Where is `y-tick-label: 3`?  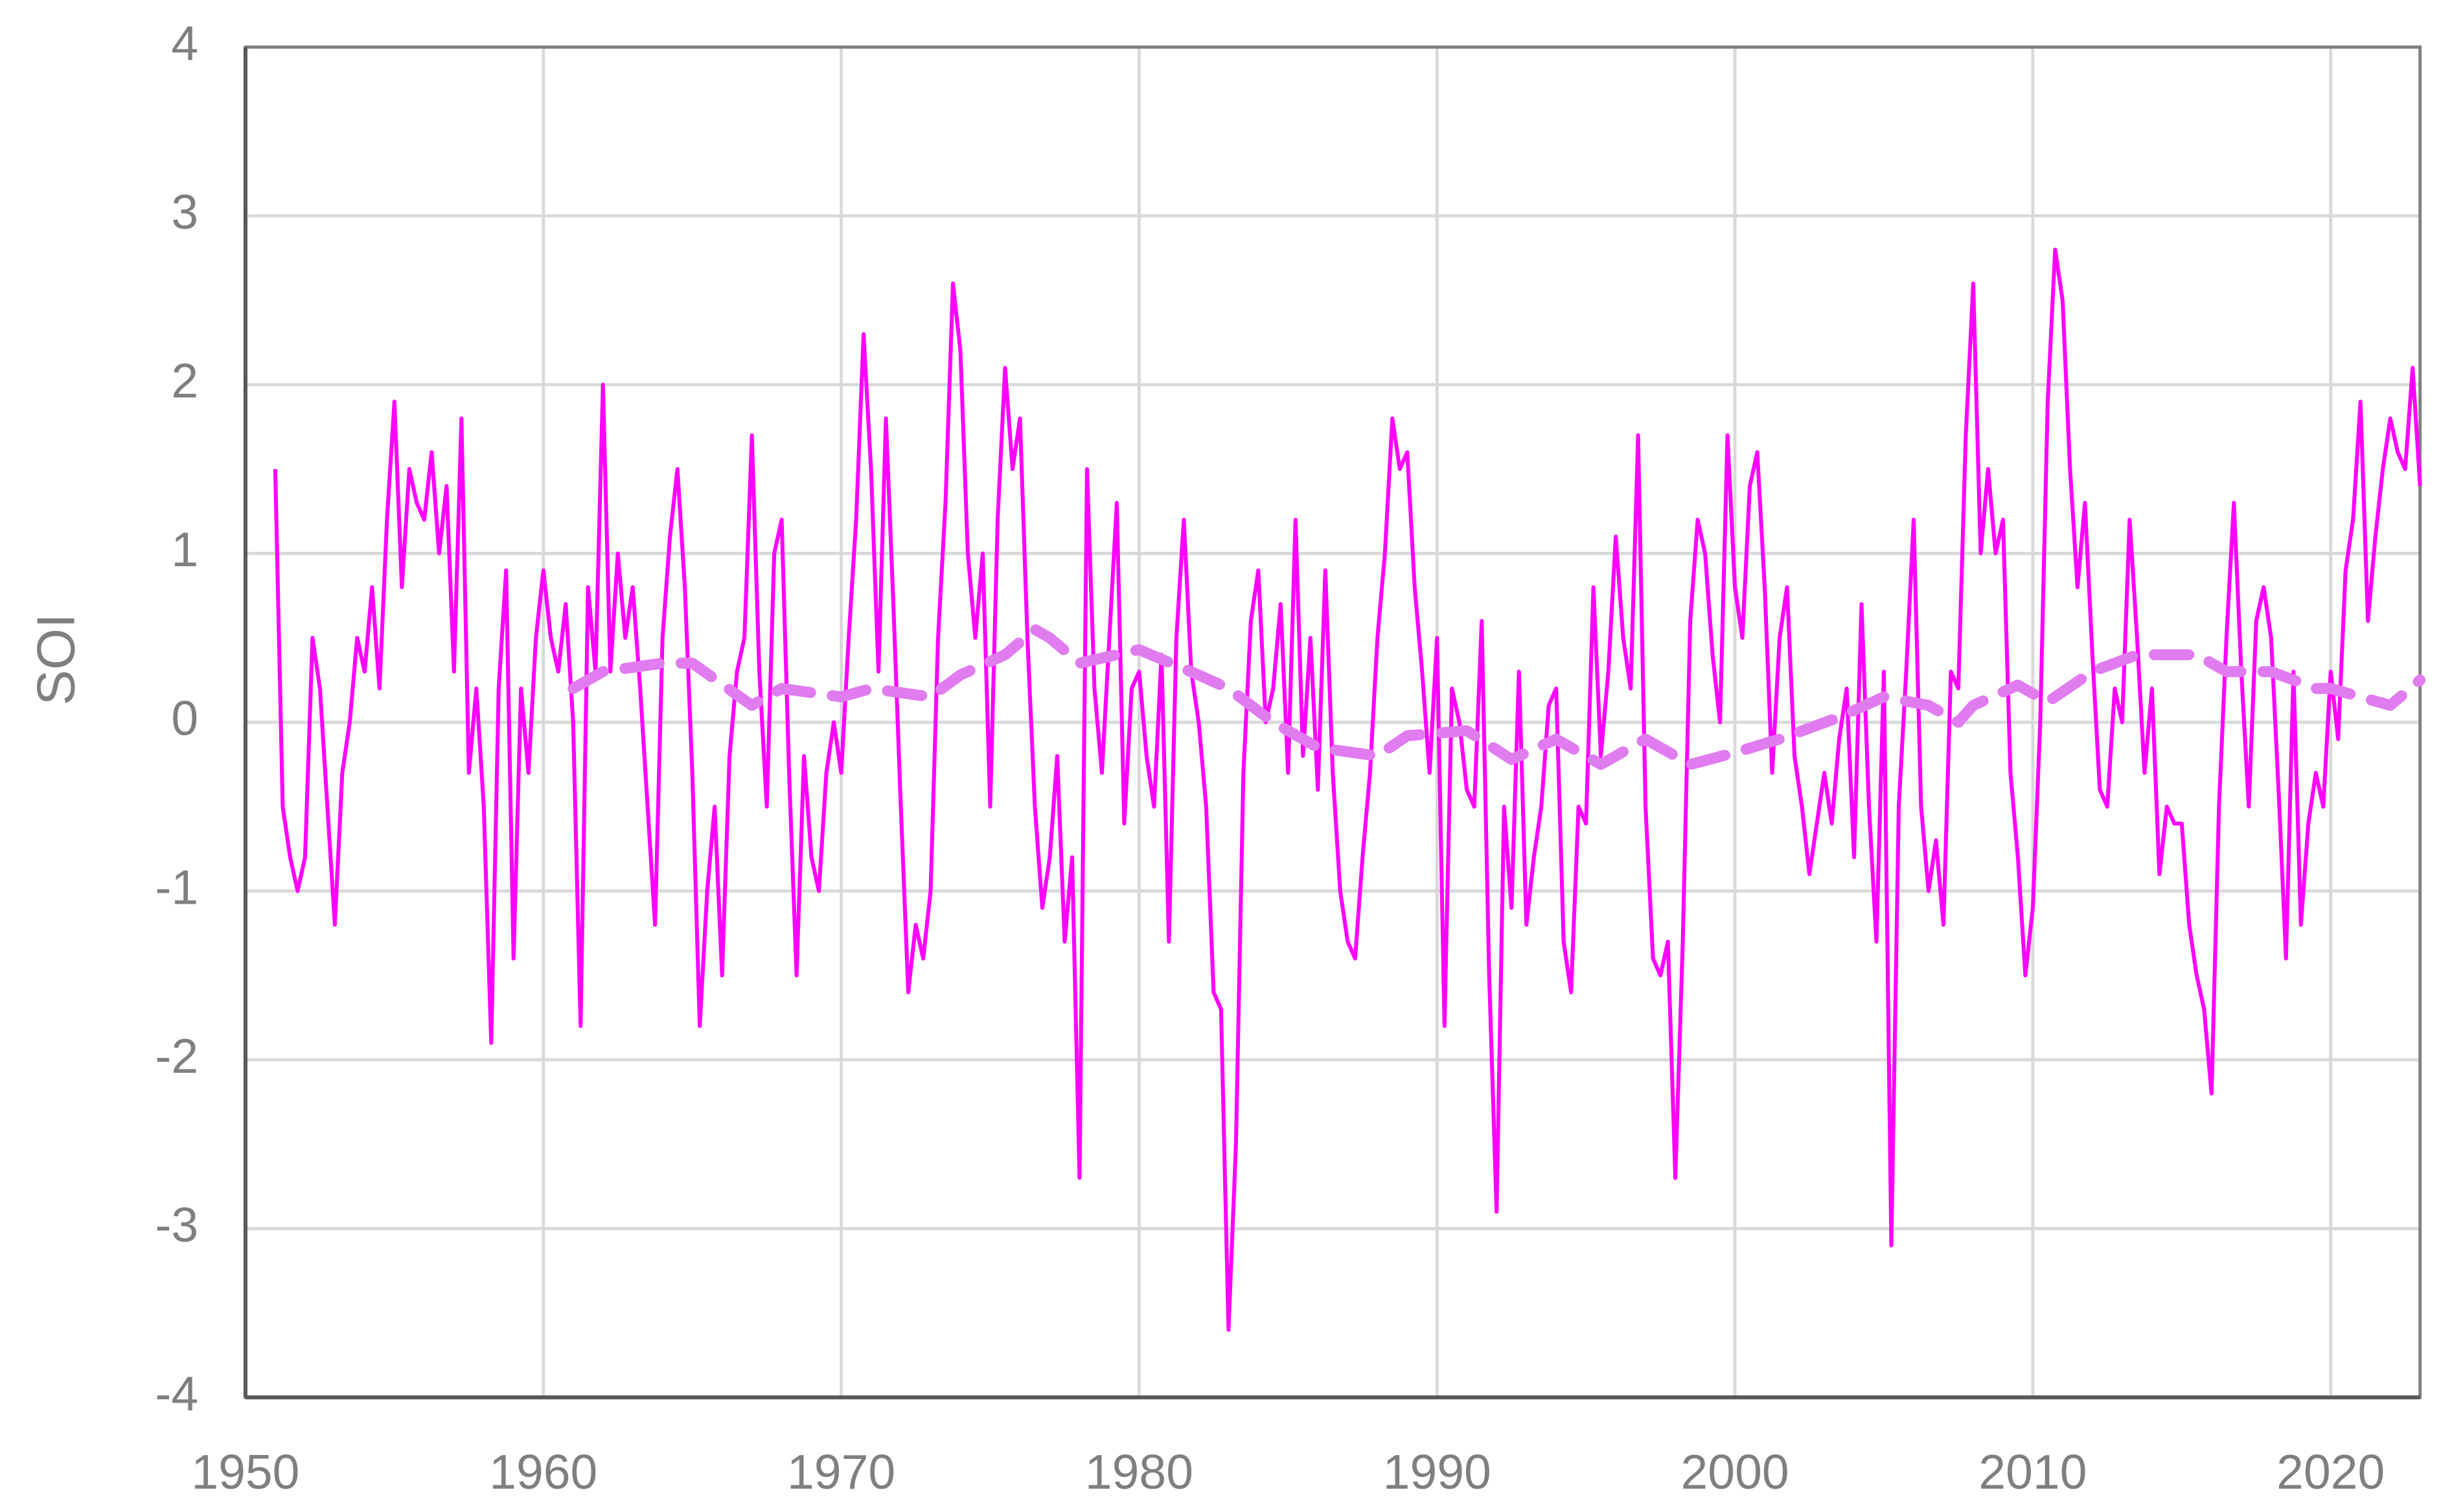
y-tick-label: 3 is located at coordinates (184, 212).